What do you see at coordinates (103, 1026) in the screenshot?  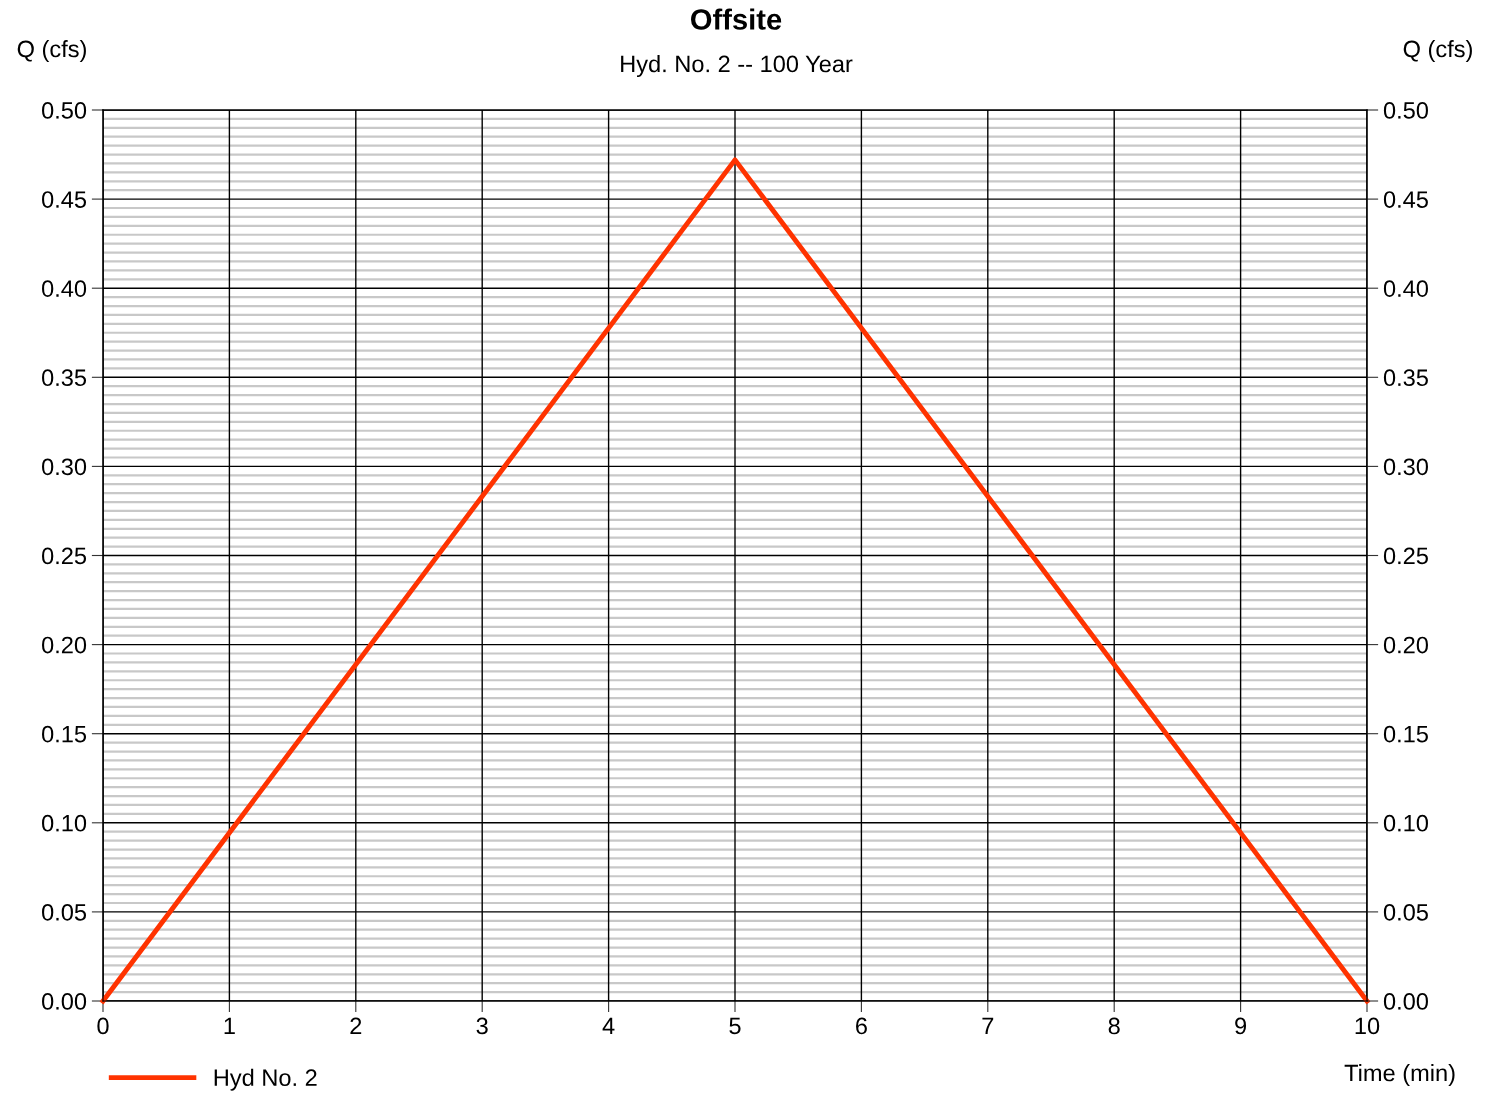 I see `x-tick-label: 0` at bounding box center [103, 1026].